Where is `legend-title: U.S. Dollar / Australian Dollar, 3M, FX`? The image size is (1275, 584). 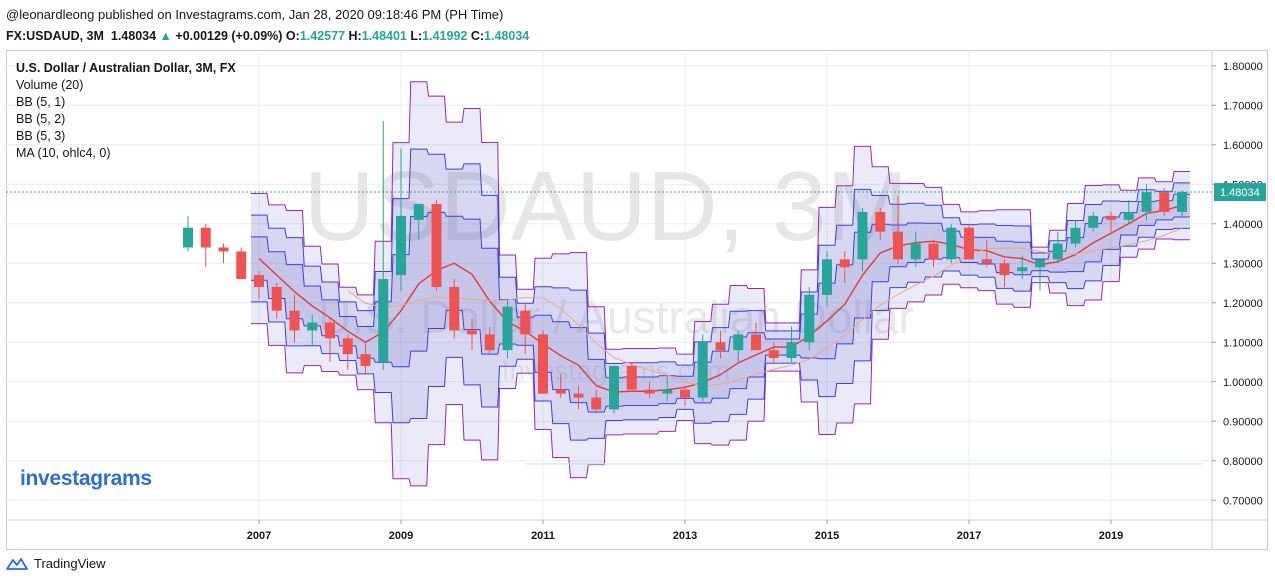 legend-title: U.S. Dollar / Australian Dollar, 3M, FX is located at coordinates (126, 68).